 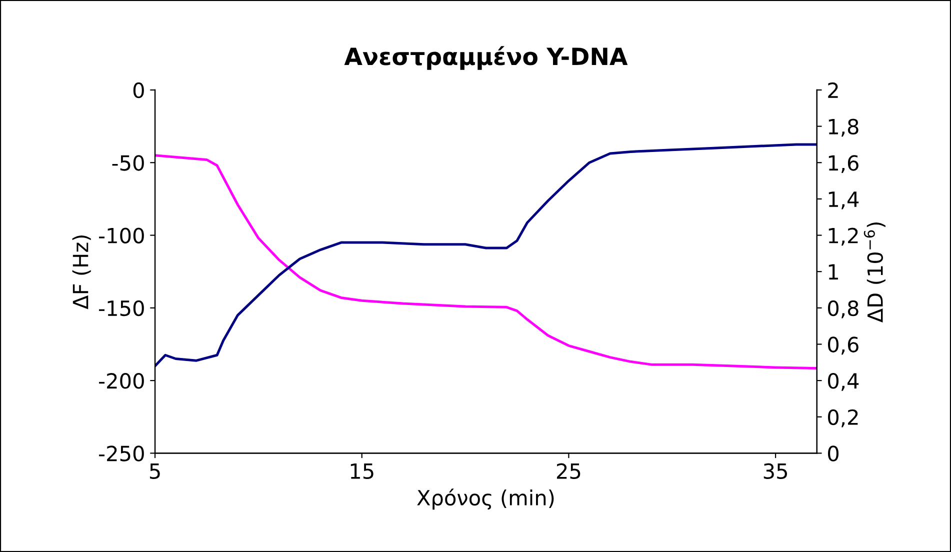 I want to click on y-tick-label: -150, so click(x=121, y=308).